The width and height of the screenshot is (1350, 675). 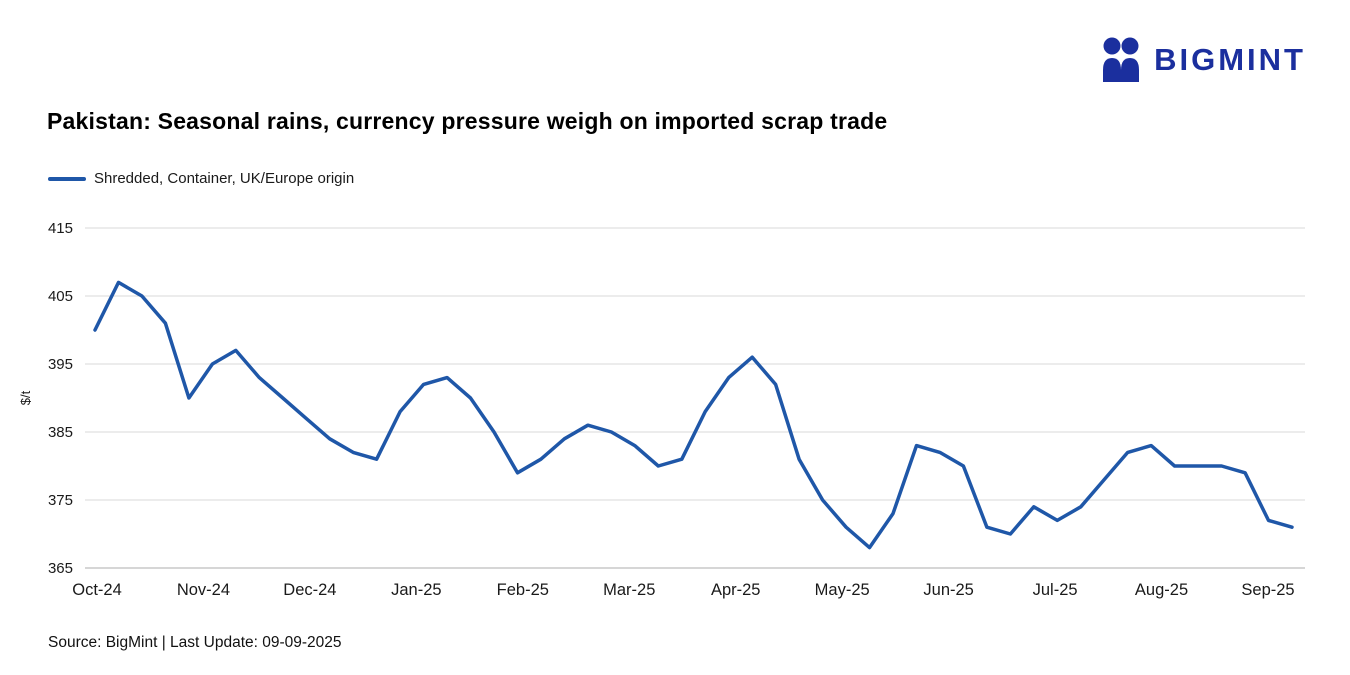 I want to click on legend-label: Shredded, Container, UK/Europe origin, so click(x=224, y=178).